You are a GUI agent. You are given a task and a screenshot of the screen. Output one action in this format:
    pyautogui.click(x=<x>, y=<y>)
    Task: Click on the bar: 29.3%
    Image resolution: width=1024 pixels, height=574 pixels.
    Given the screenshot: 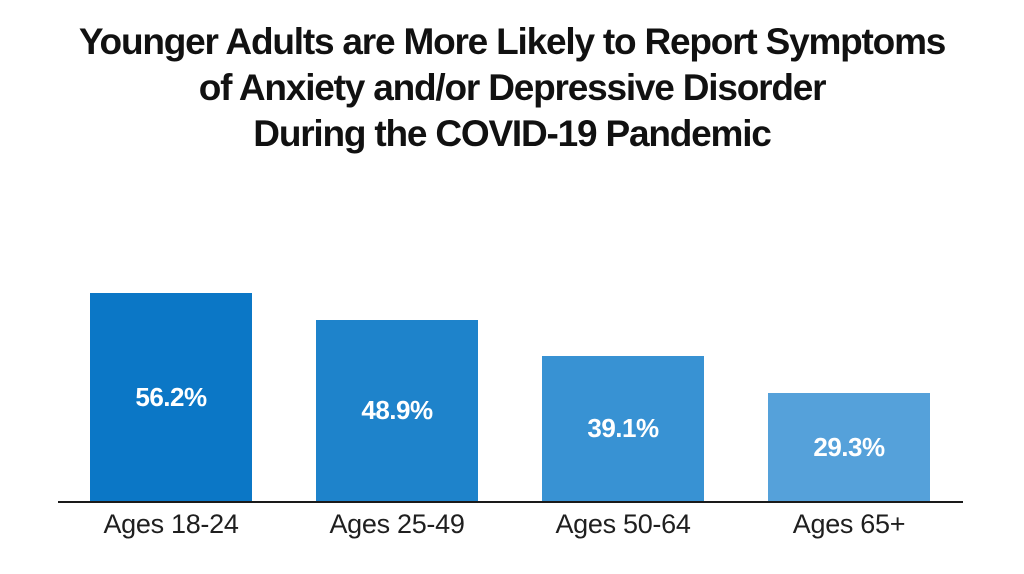 What is the action you would take?
    pyautogui.click(x=849, y=447)
    